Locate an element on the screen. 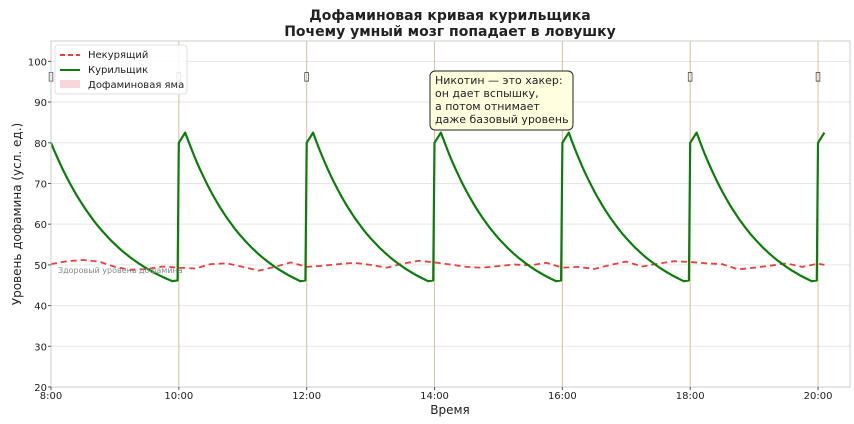 Image resolution: width=854 pixels, height=424 pixels. x-tick-label: 16:00 is located at coordinates (562, 396).